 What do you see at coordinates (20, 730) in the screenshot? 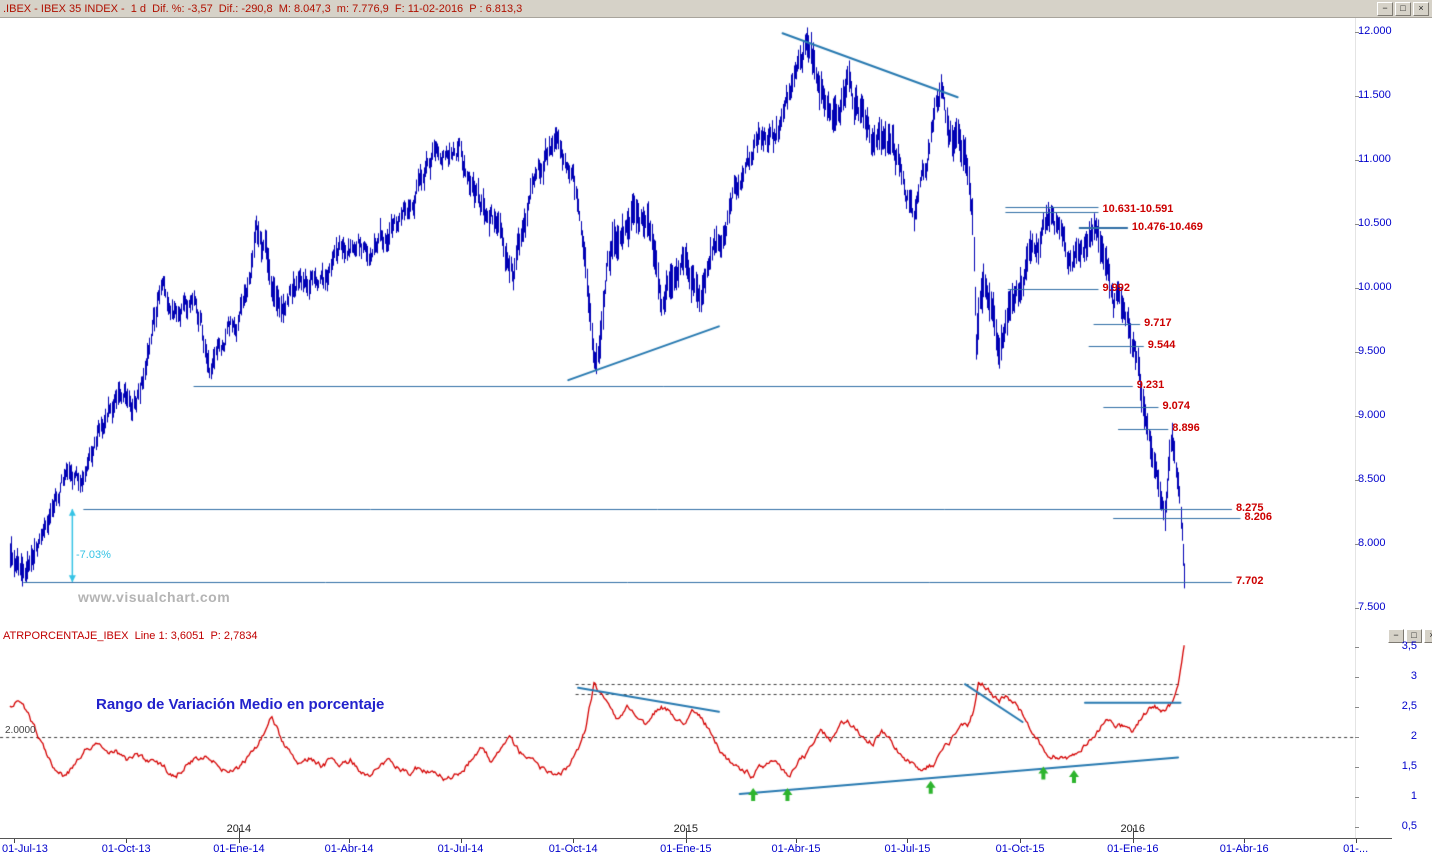
I see `atr-threshold-label: 2.0000` at bounding box center [20, 730].